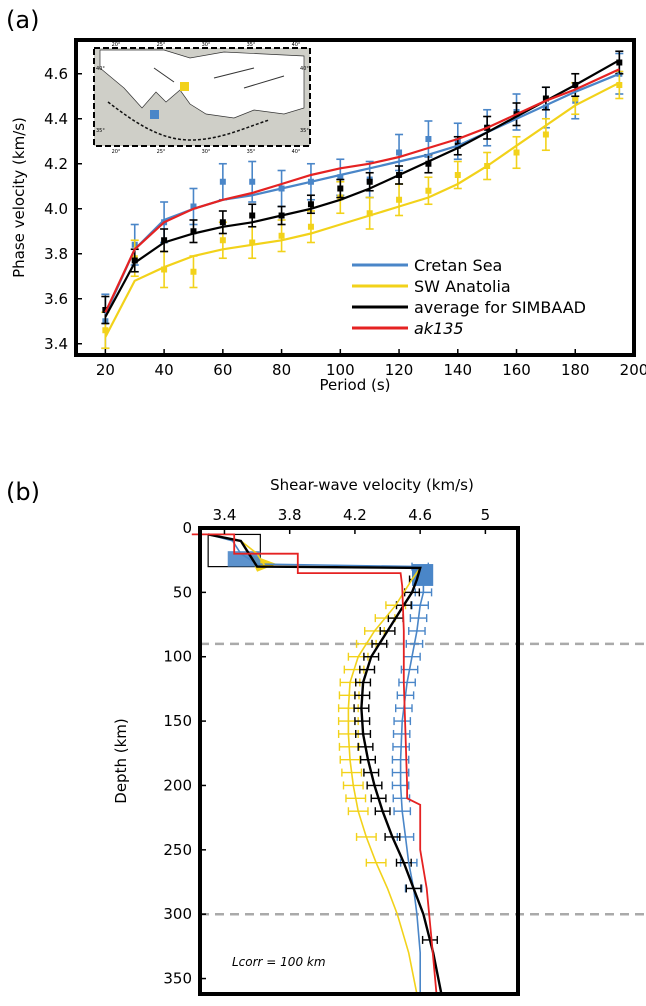 This screenshot has width=646, height=1006. I want to click on map-faults, so click(219, 78).